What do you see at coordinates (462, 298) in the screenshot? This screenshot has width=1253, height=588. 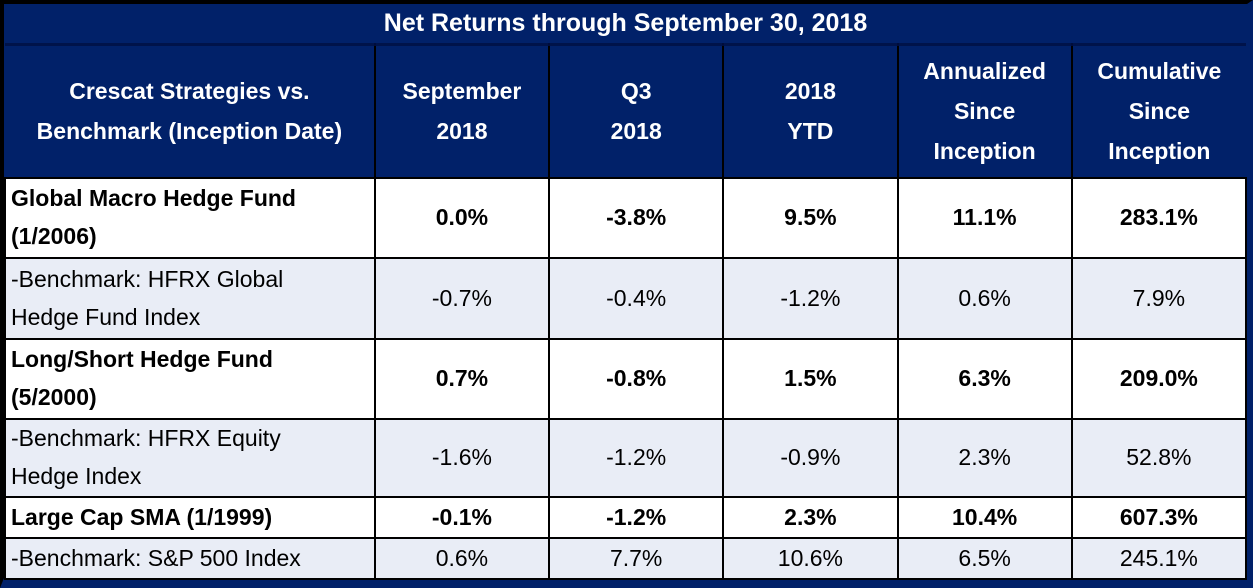 I see `value-cell: -0.7%` at bounding box center [462, 298].